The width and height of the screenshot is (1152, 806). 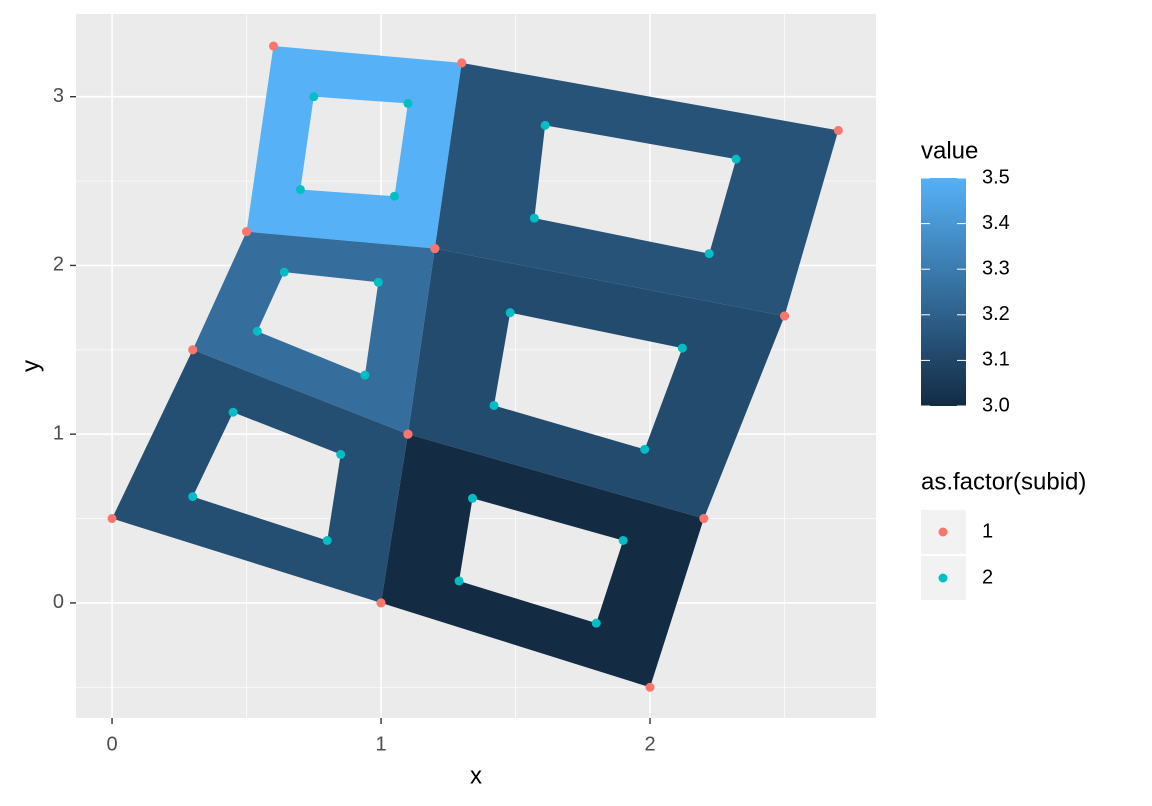 What do you see at coordinates (476, 775) in the screenshot?
I see `x-axis-title: x` at bounding box center [476, 775].